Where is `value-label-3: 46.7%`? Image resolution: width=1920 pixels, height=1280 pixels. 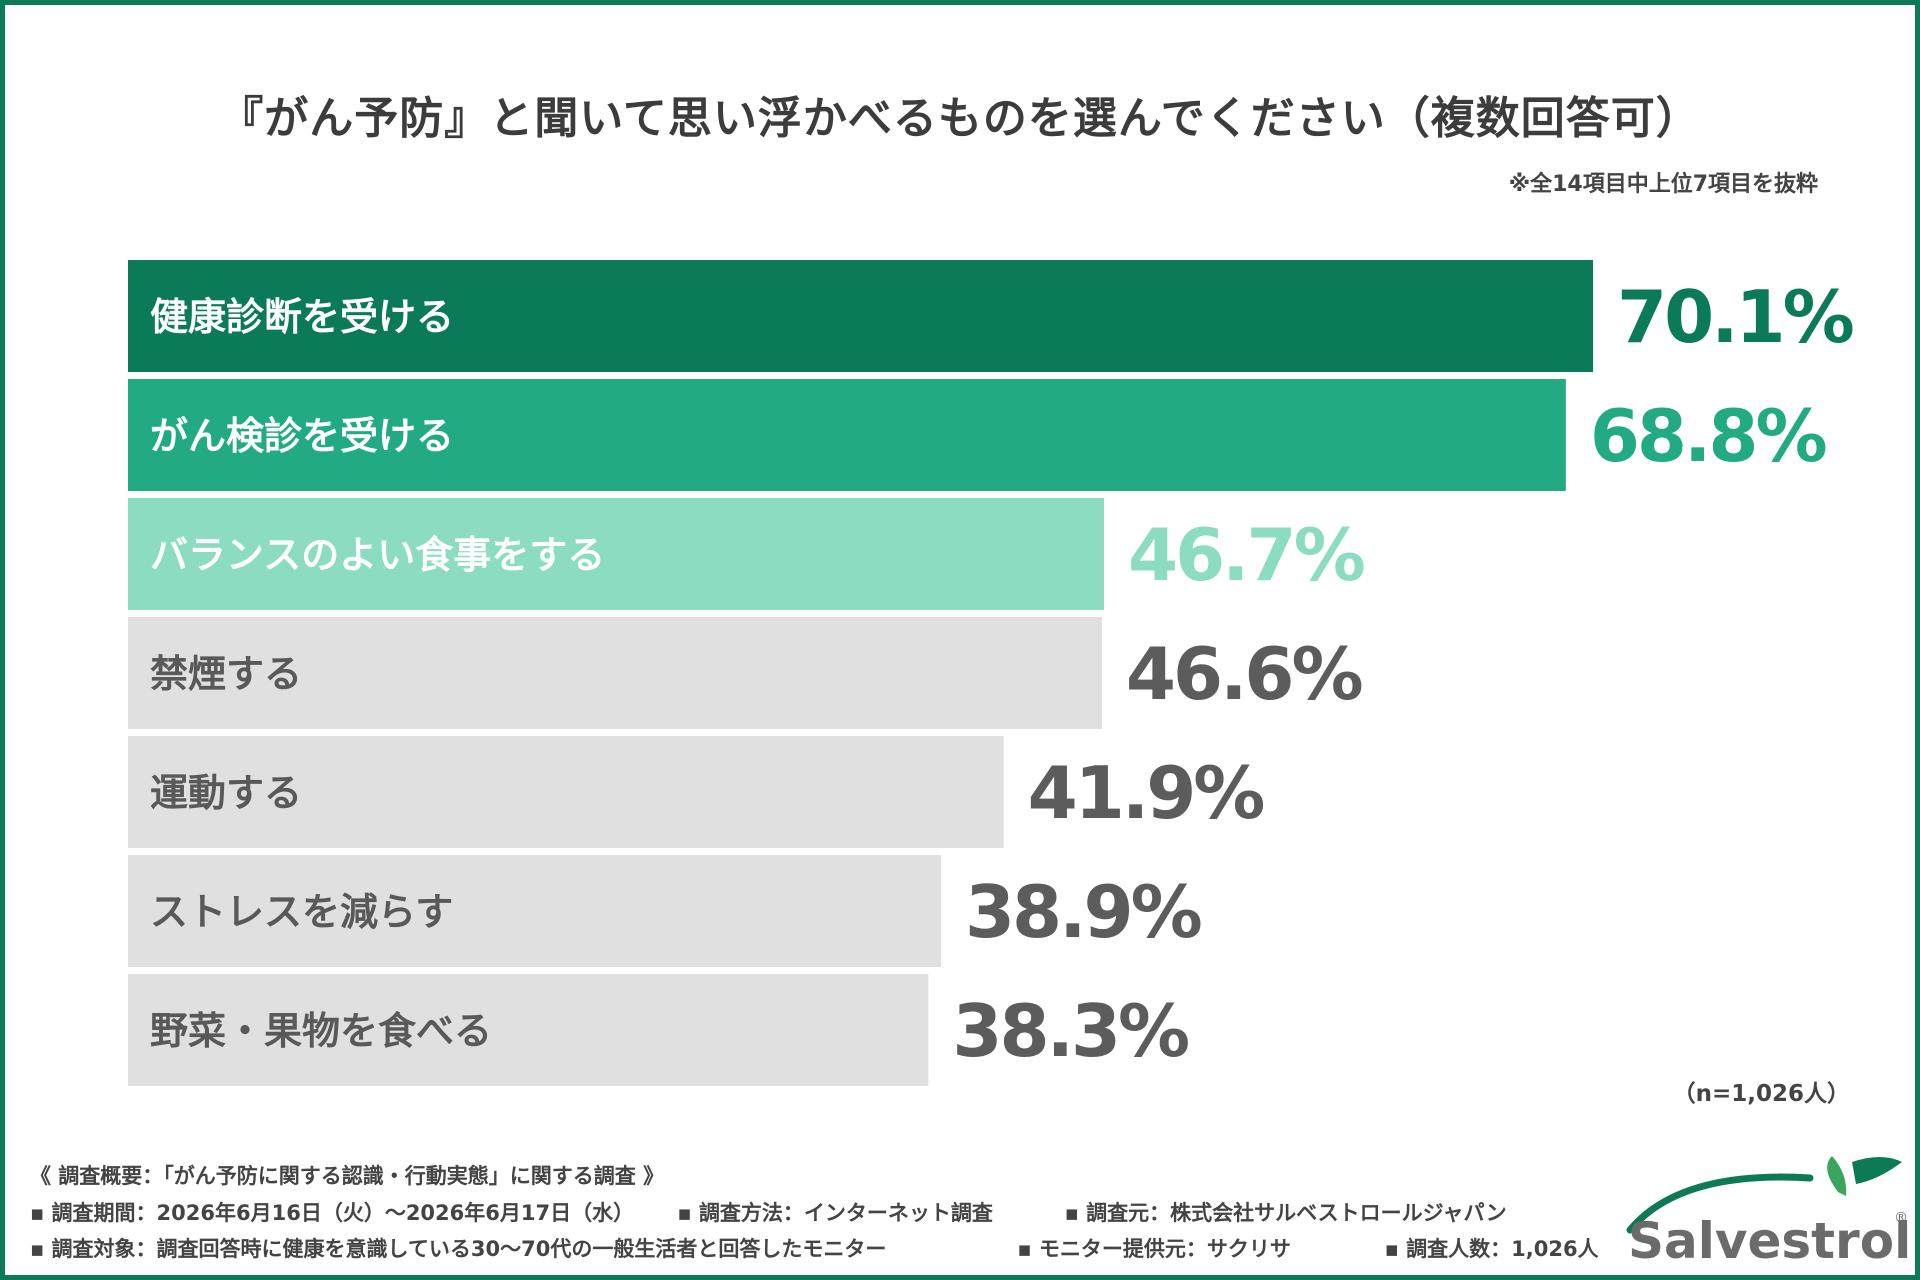 value-label-3: 46.7% is located at coordinates (1246, 555).